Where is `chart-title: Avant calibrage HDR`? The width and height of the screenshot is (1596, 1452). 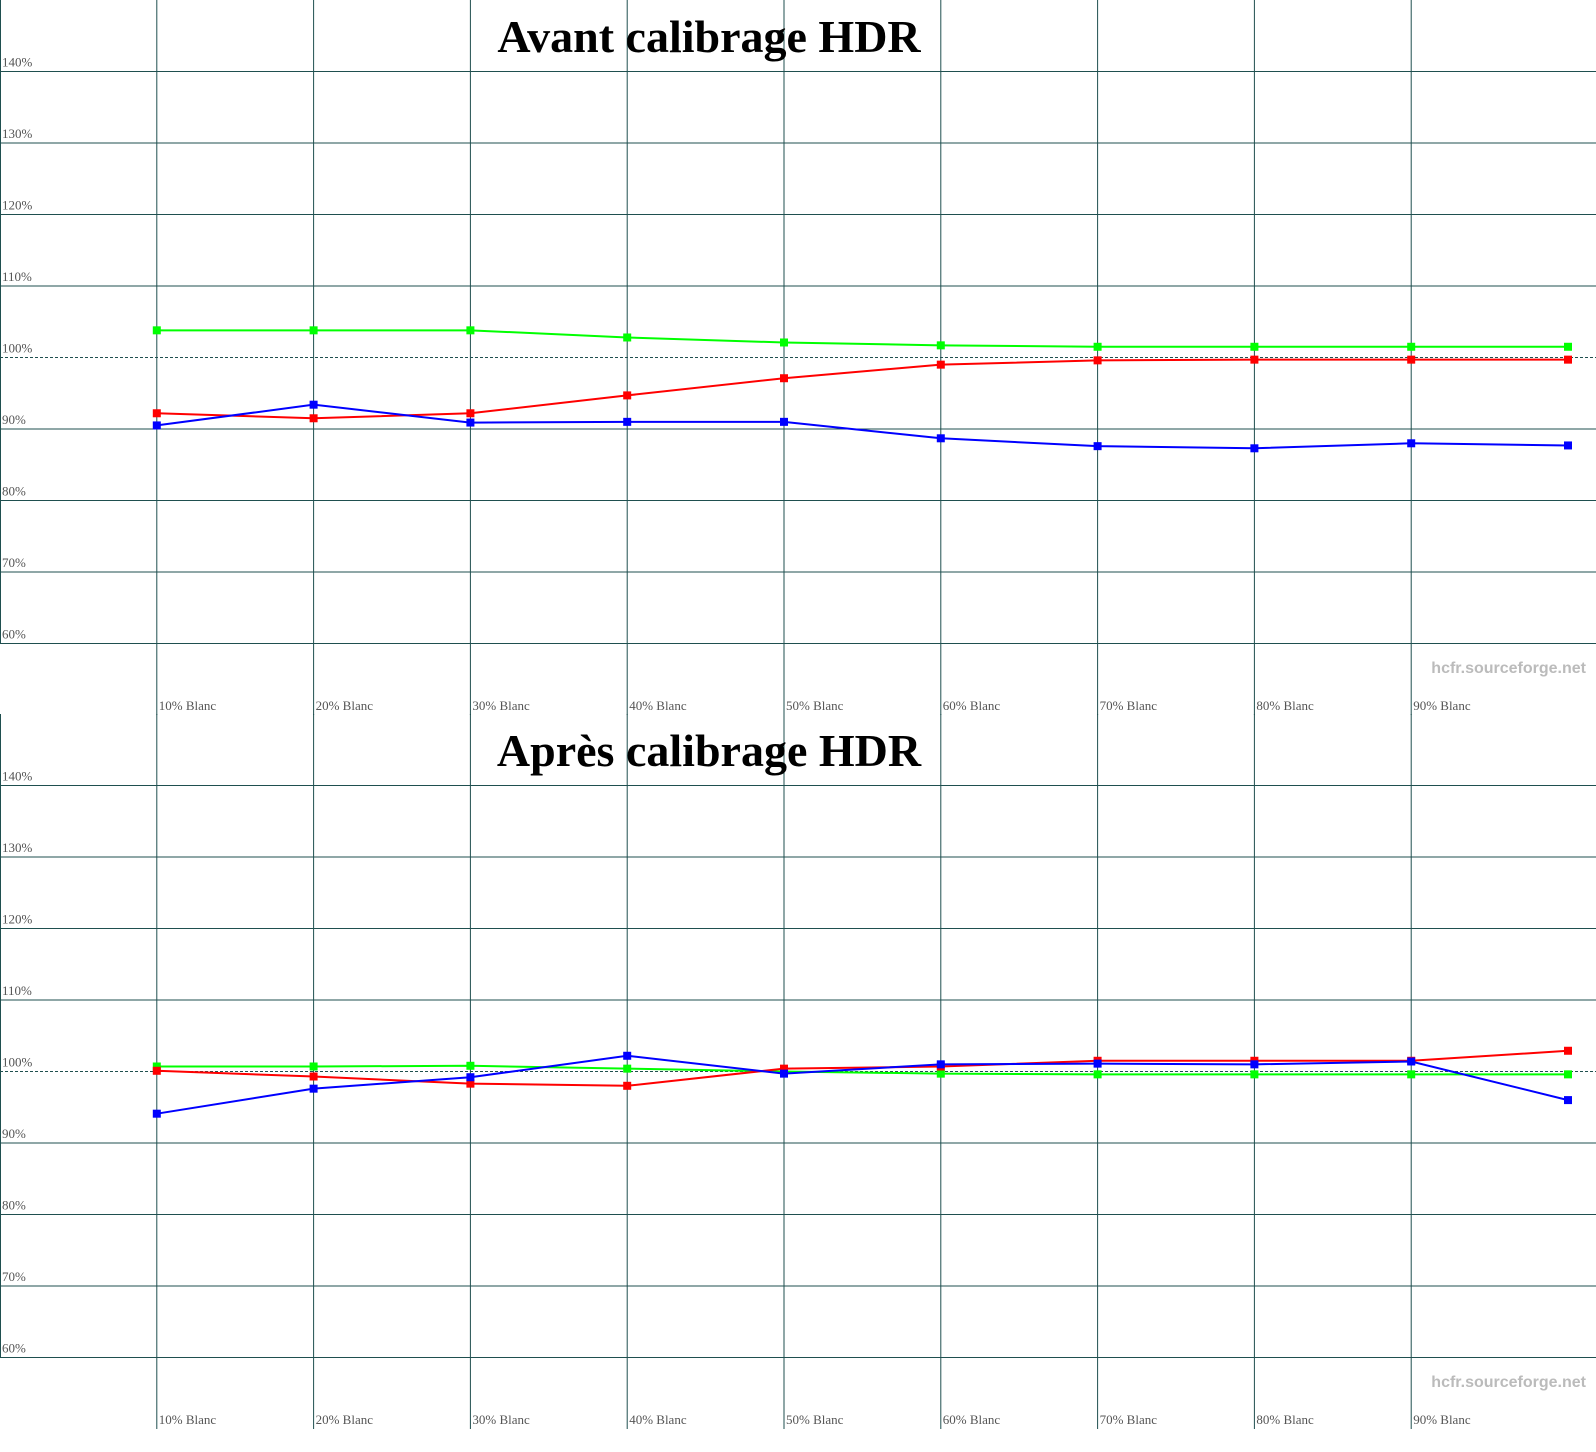
chart-title: Avant calibrage HDR is located at coordinates (709, 36).